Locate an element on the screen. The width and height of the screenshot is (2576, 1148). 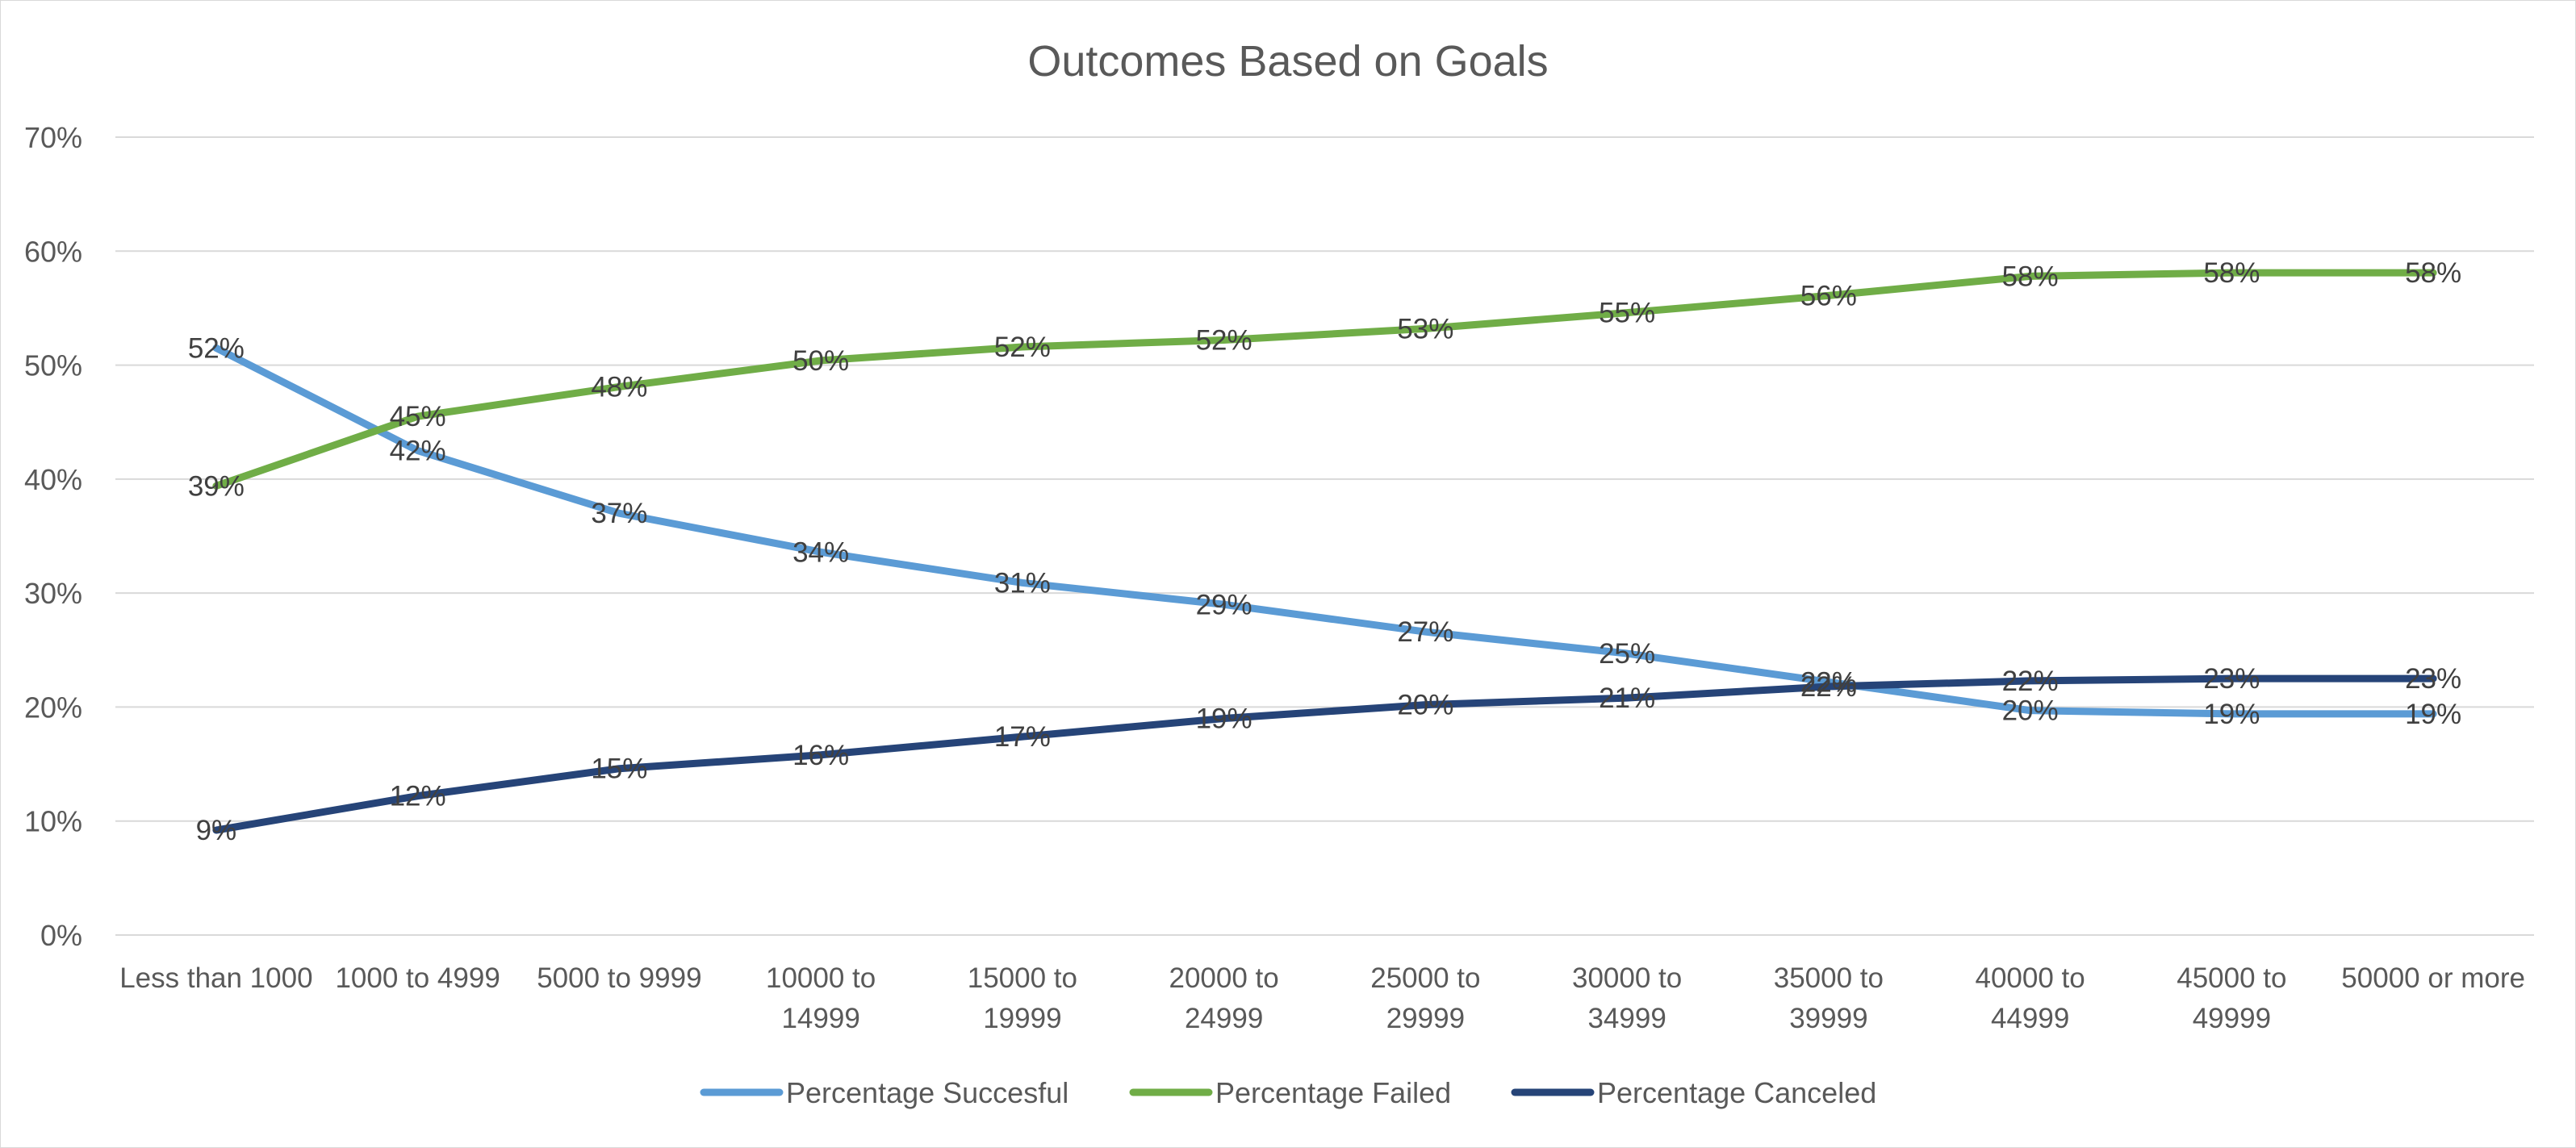
y-tick-label: 50% is located at coordinates (53, 365).